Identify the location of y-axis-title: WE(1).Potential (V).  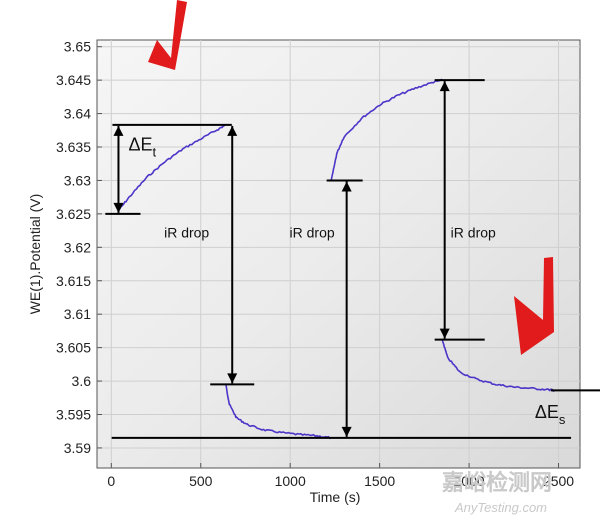
(35, 254).